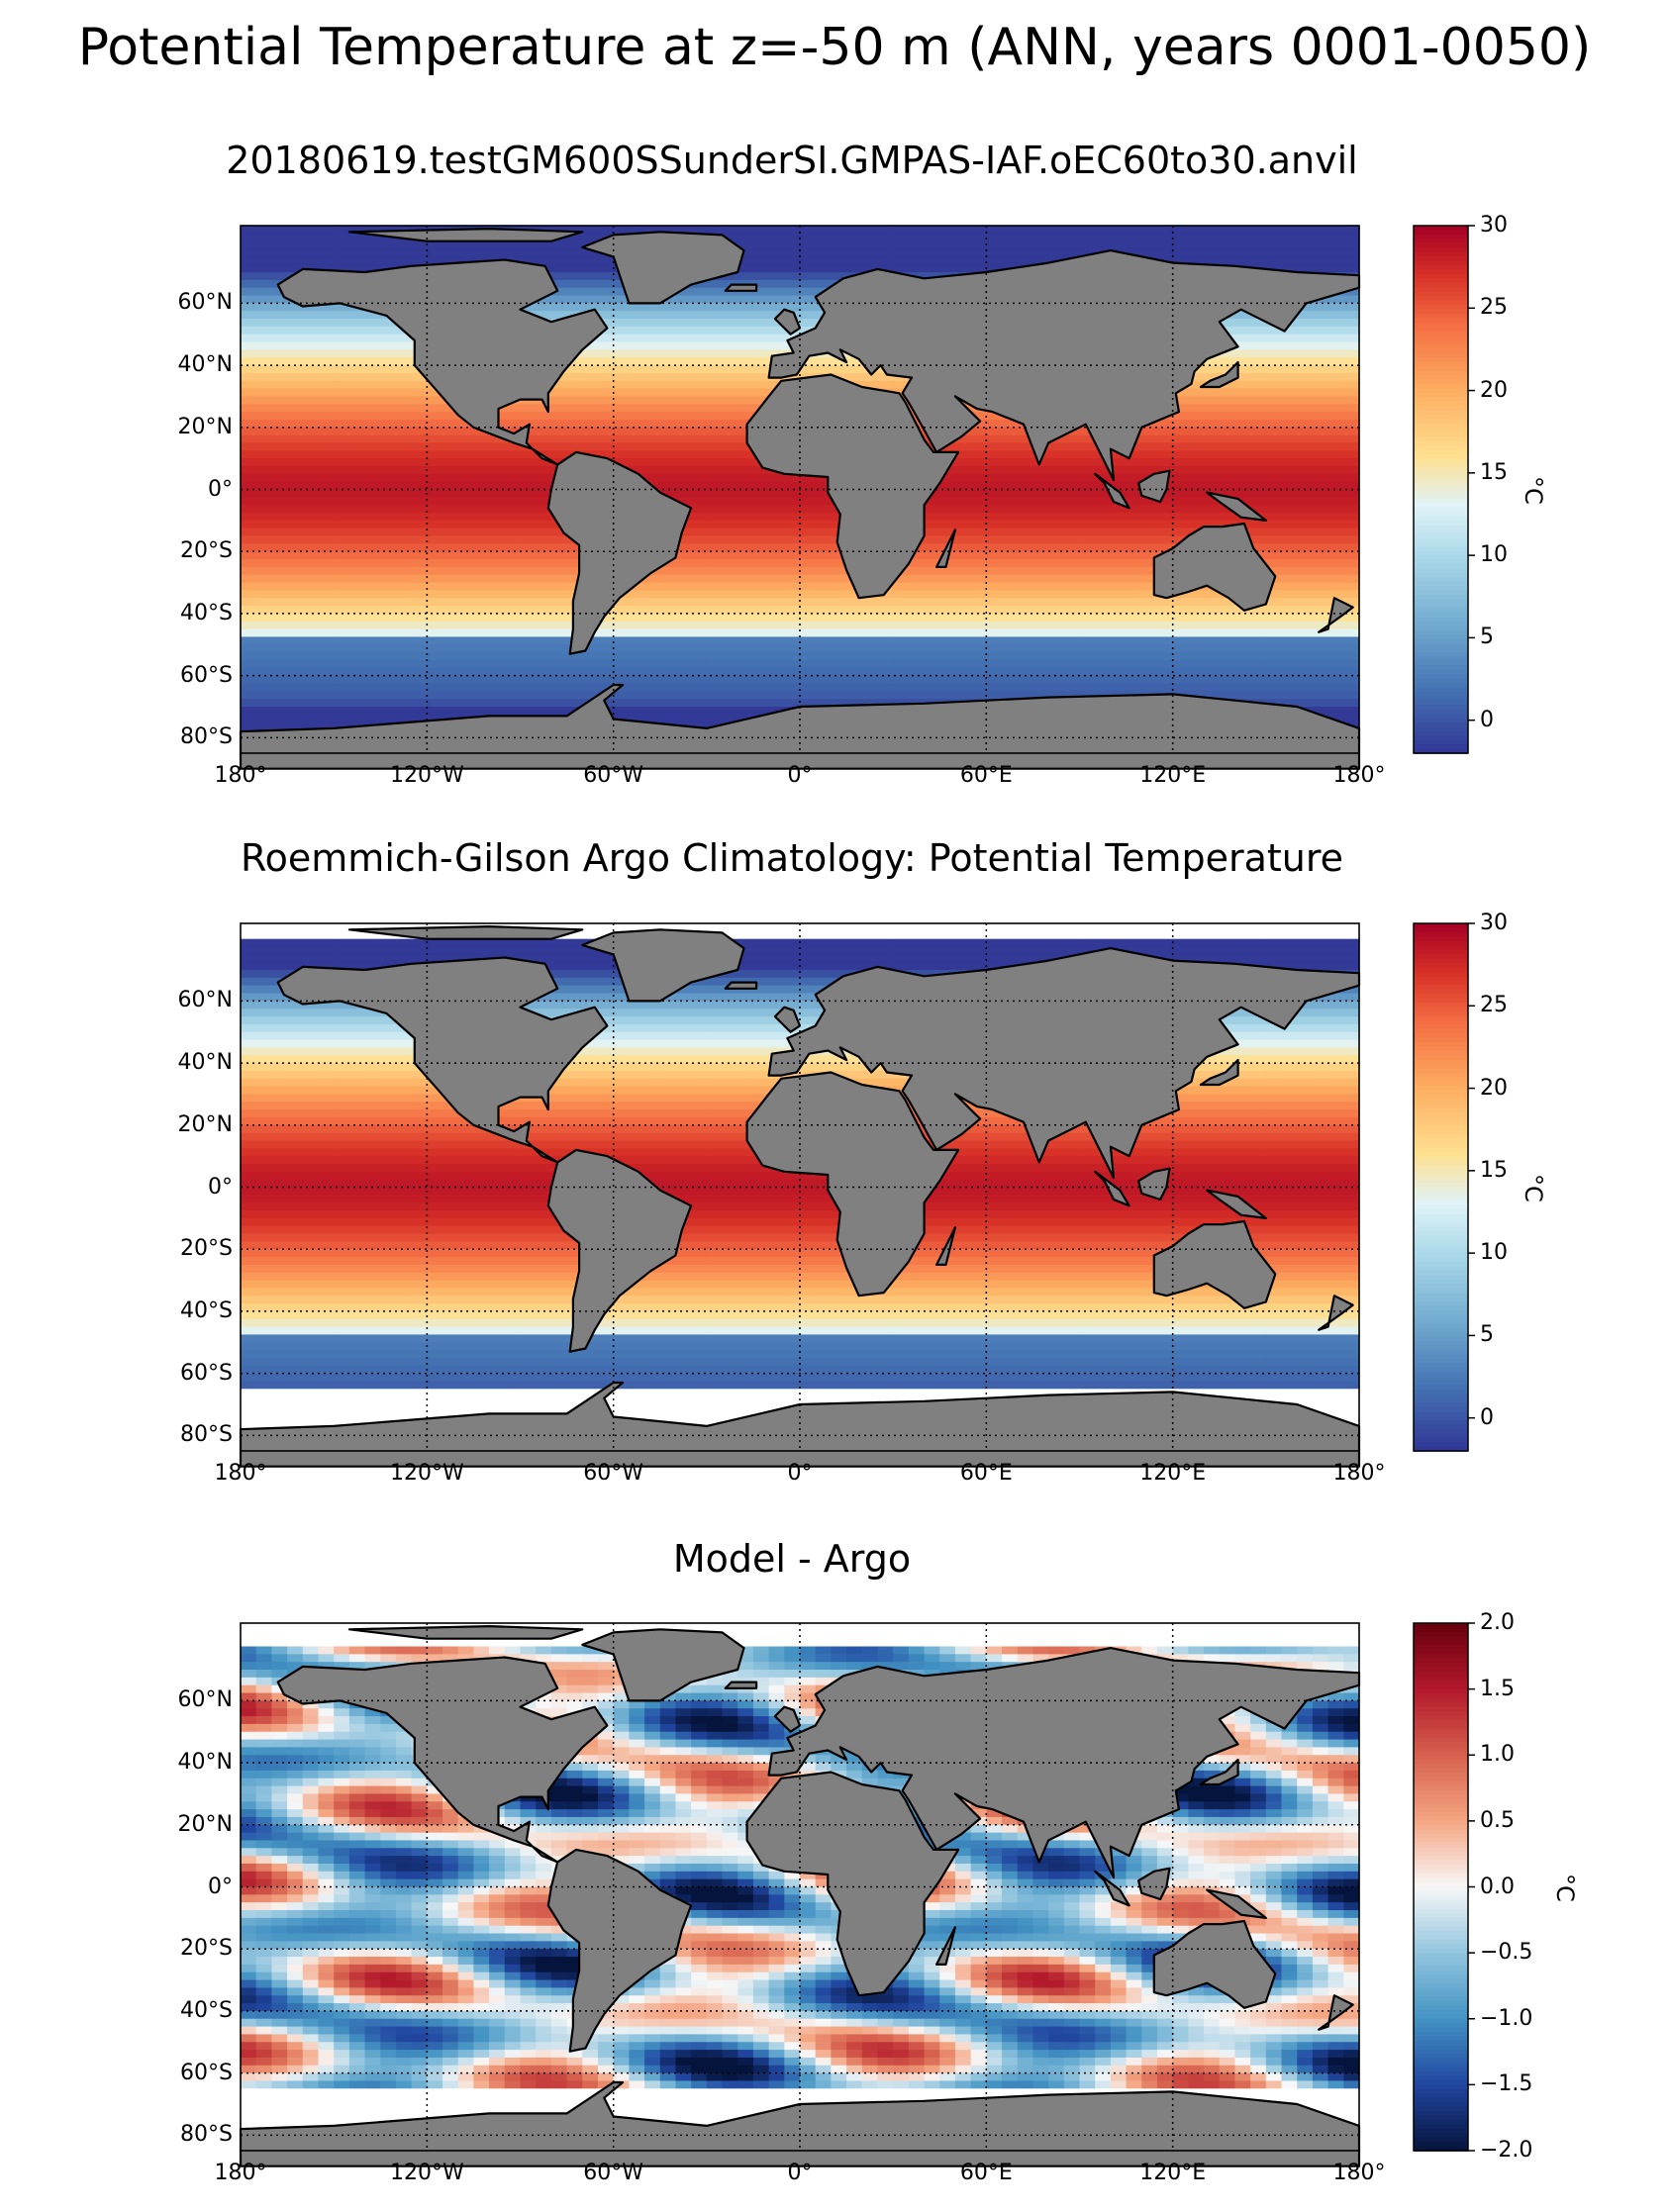 Image resolution: width=1669 pixels, height=2212 pixels. I want to click on land-polygon, so click(852, 486).